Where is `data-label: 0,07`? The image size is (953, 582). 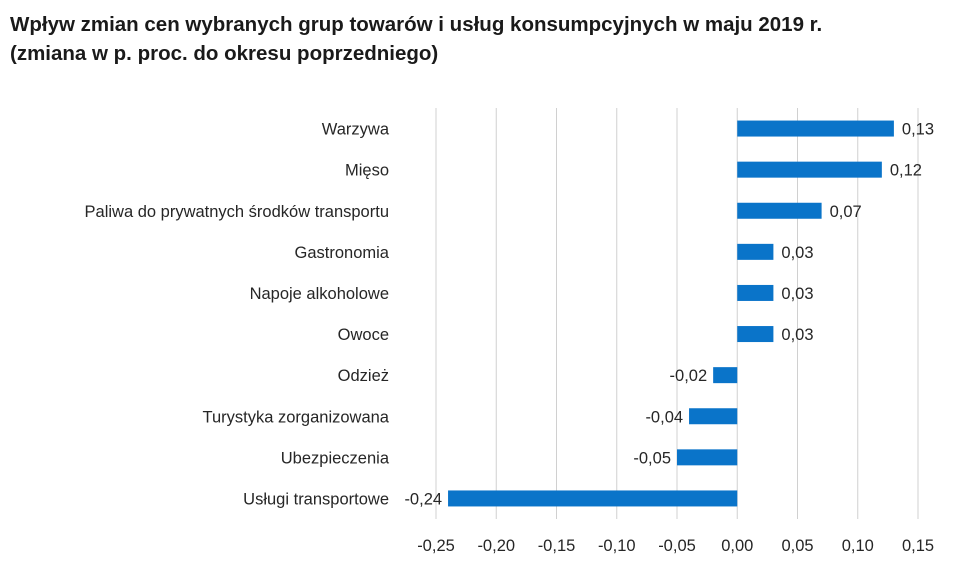
data-label: 0,07 is located at coordinates (846, 212).